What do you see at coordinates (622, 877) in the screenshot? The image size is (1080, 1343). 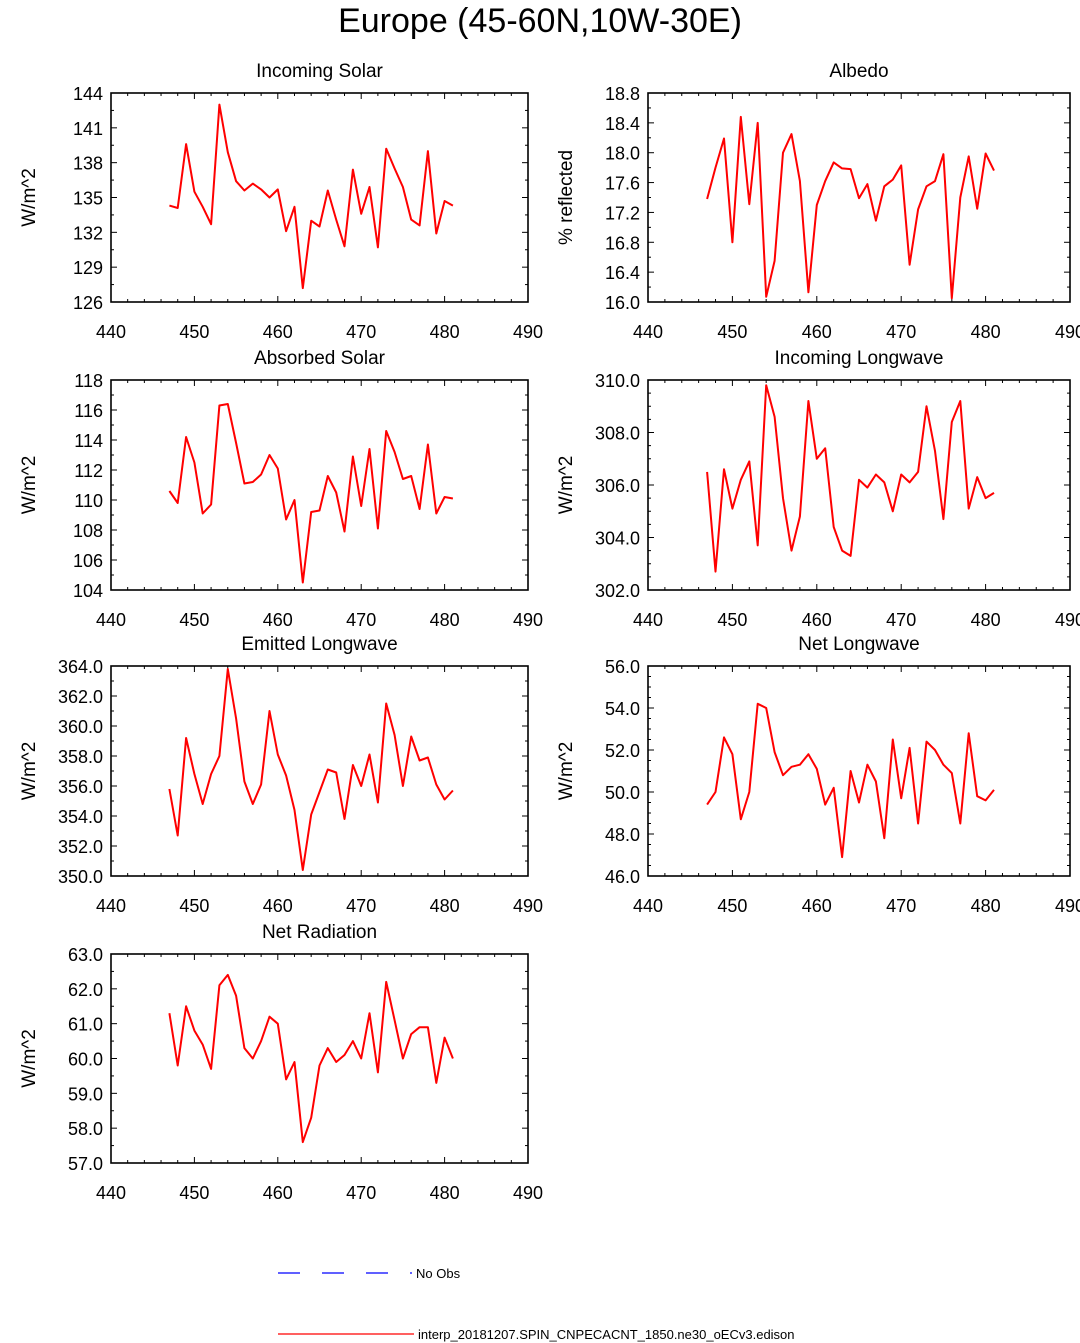 I see `y-tick-label: 46.0` at bounding box center [622, 877].